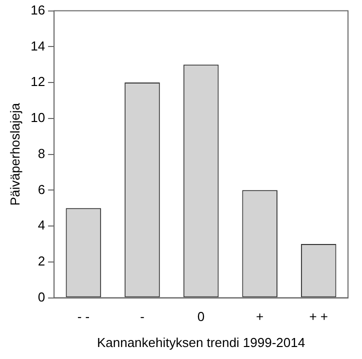 Image resolution: width=362 pixels, height=359 pixels. What do you see at coordinates (14, 154) in the screenshot?
I see `y-axis-title: Päiväperhoslajeja` at bounding box center [14, 154].